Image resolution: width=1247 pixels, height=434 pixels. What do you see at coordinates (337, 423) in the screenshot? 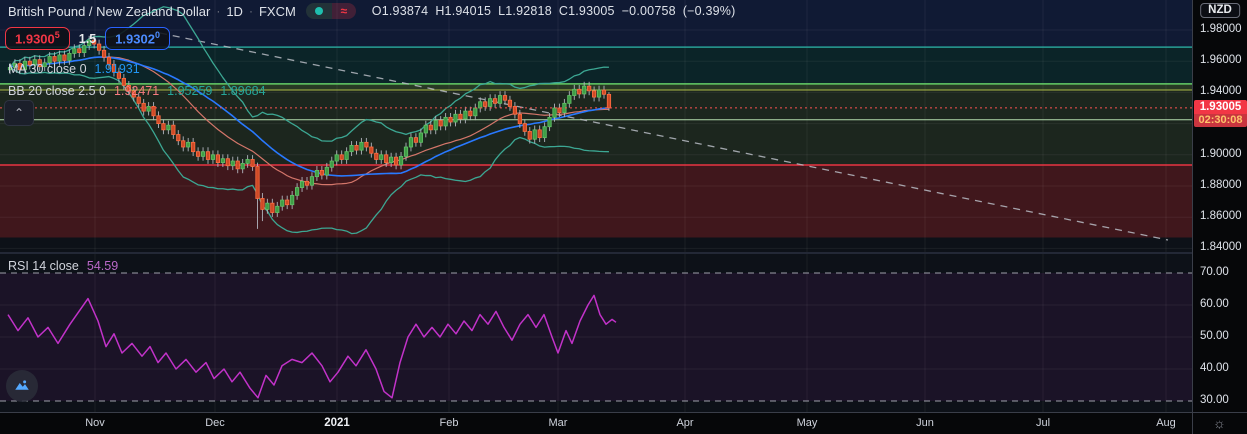
I see `time-tick-label: 2021` at bounding box center [337, 423].